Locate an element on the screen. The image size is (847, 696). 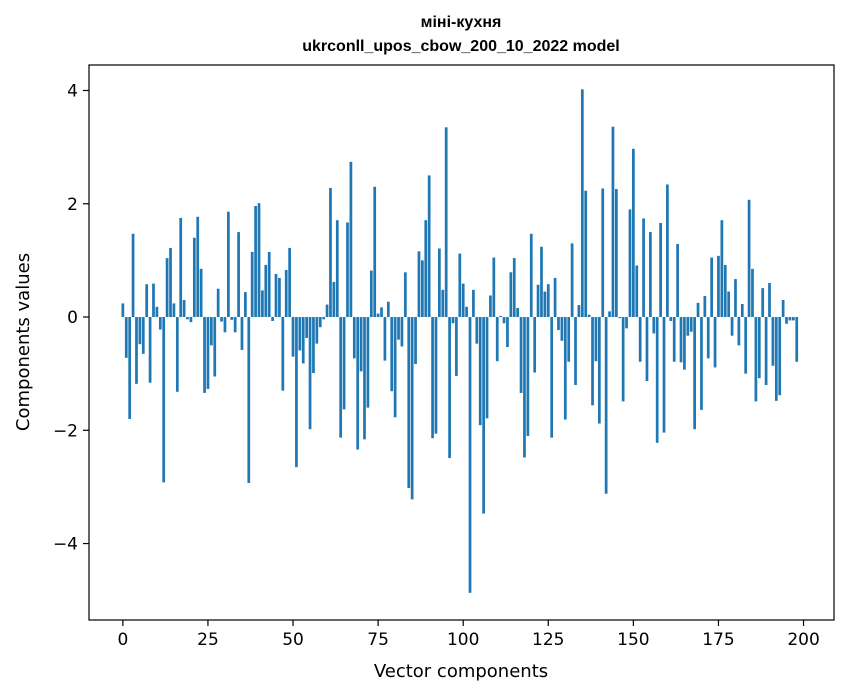
y-tick-label: −2 is located at coordinates (65, 431).